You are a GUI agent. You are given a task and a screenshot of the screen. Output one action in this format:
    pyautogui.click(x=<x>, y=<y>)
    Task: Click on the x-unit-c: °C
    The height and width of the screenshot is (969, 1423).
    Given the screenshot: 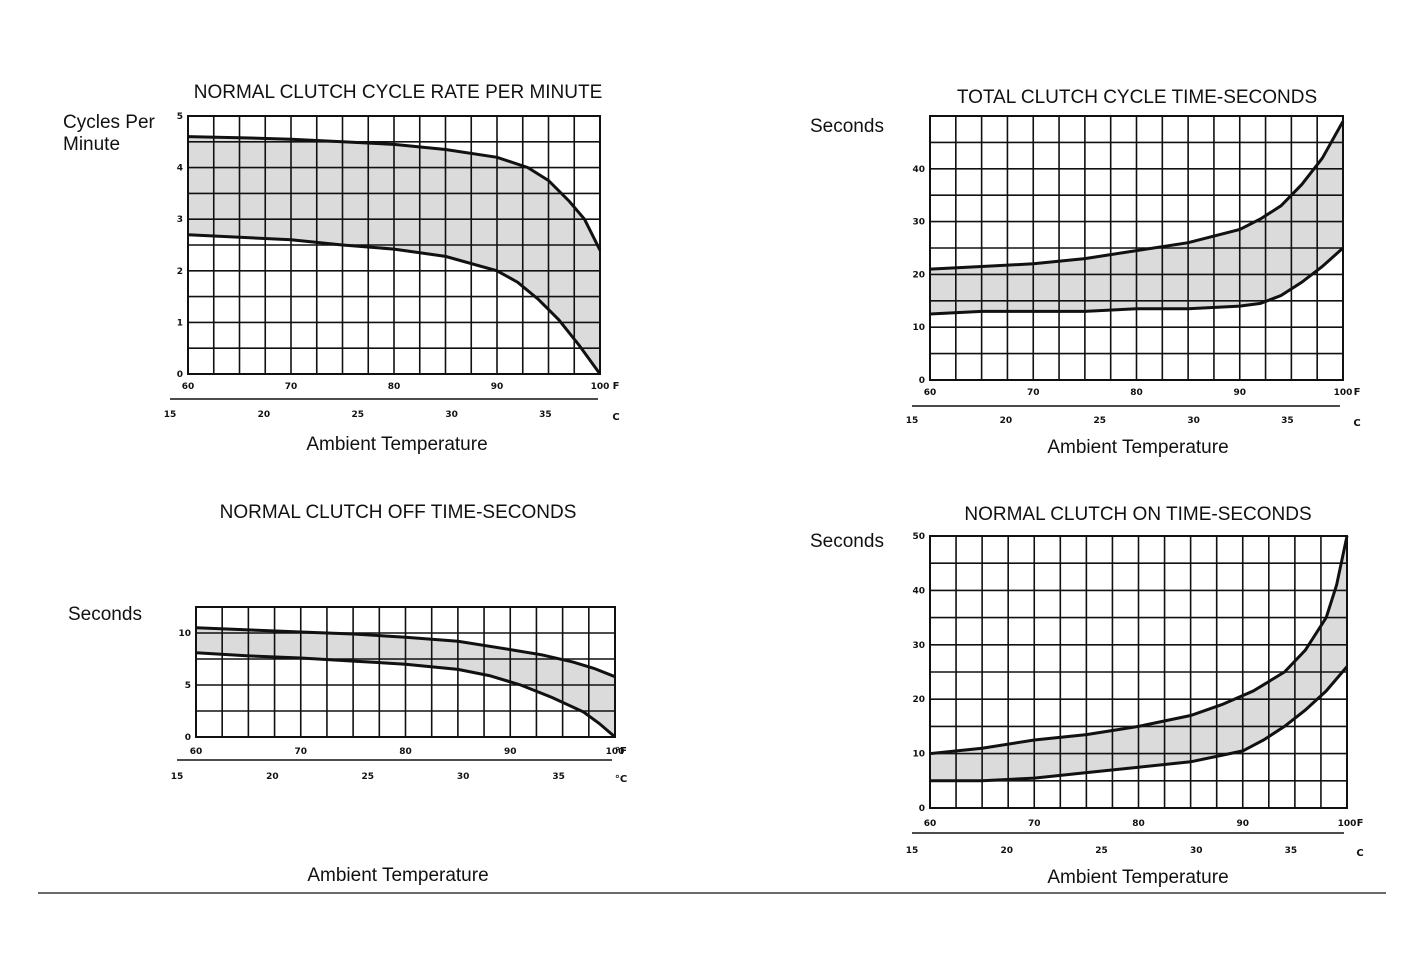 What is the action you would take?
    pyautogui.click(x=621, y=779)
    